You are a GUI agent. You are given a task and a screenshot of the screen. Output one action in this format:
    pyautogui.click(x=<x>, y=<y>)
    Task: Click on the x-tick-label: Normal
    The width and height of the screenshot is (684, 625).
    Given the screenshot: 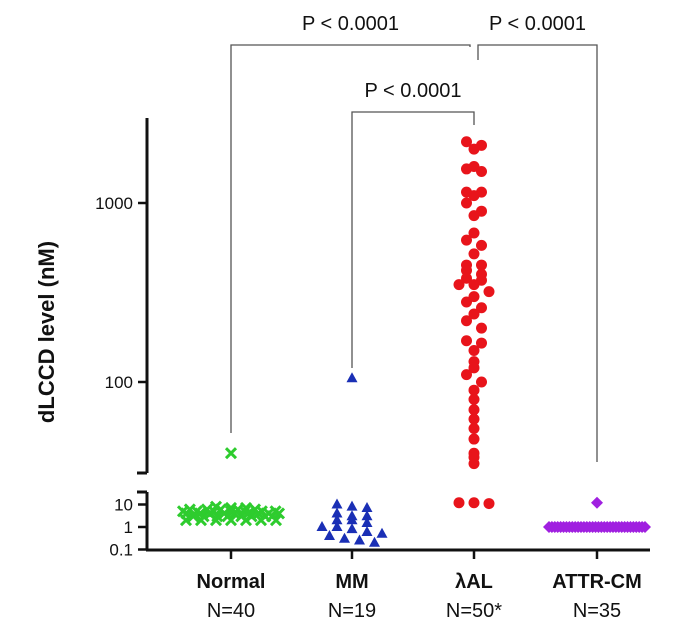 What is the action you would take?
    pyautogui.click(x=231, y=582)
    